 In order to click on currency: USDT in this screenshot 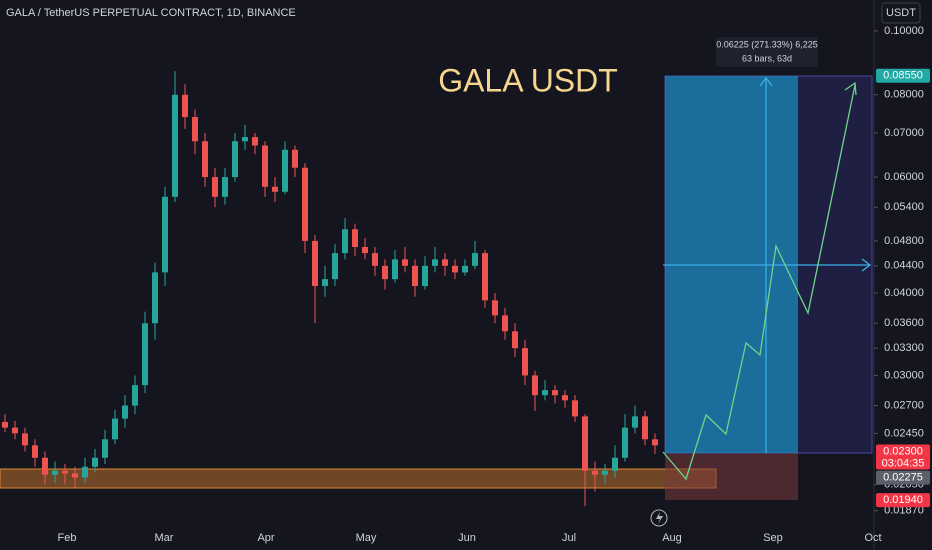, I will do `click(901, 13)`.